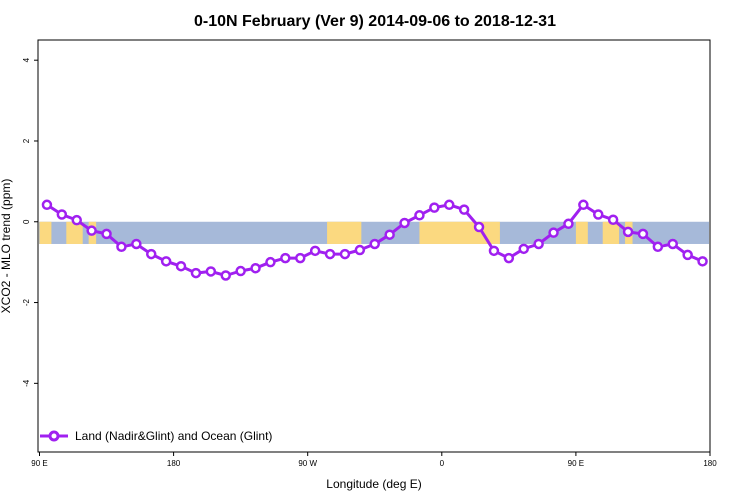 Image resolution: width=750 pixels, height=500 pixels. What do you see at coordinates (26, 383) in the screenshot?
I see `y-tick-label: -4` at bounding box center [26, 383].